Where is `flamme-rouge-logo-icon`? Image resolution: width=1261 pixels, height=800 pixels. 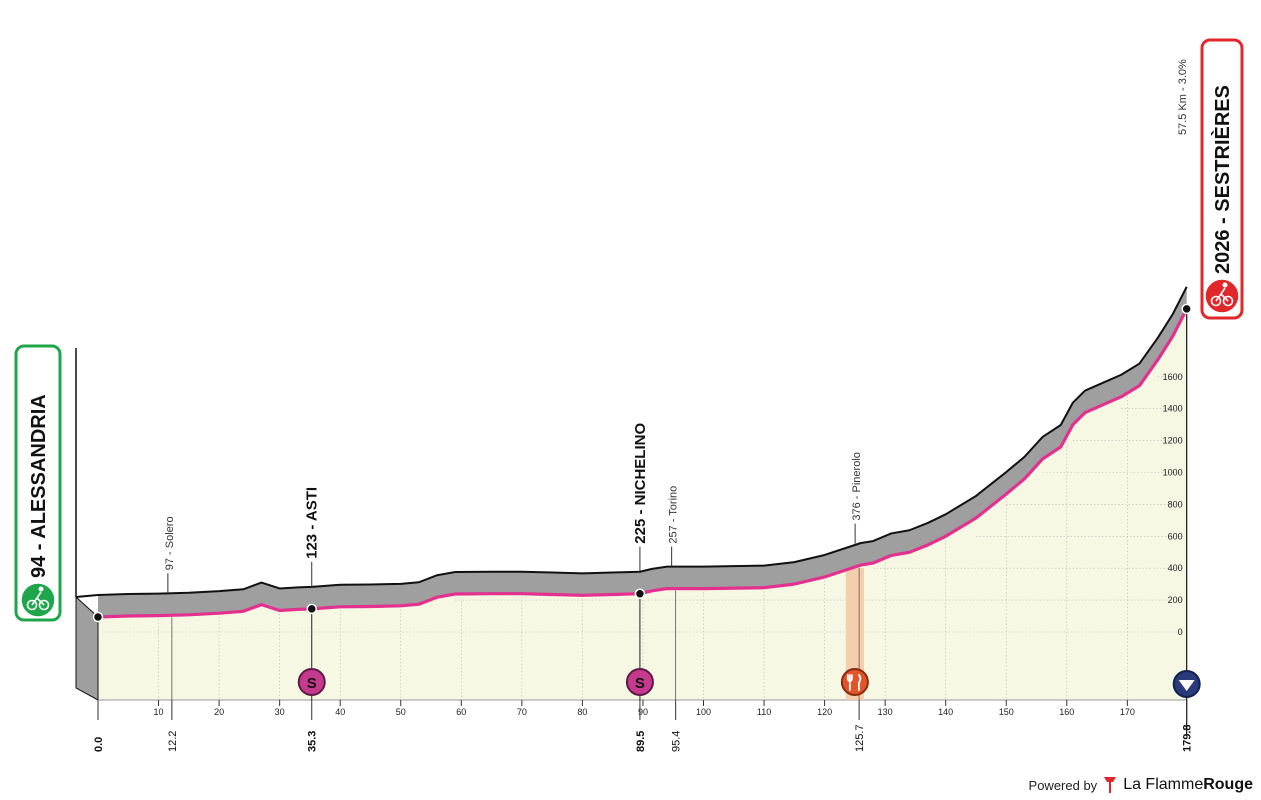
flamme-rouge-logo-icon is located at coordinates (1110, 785).